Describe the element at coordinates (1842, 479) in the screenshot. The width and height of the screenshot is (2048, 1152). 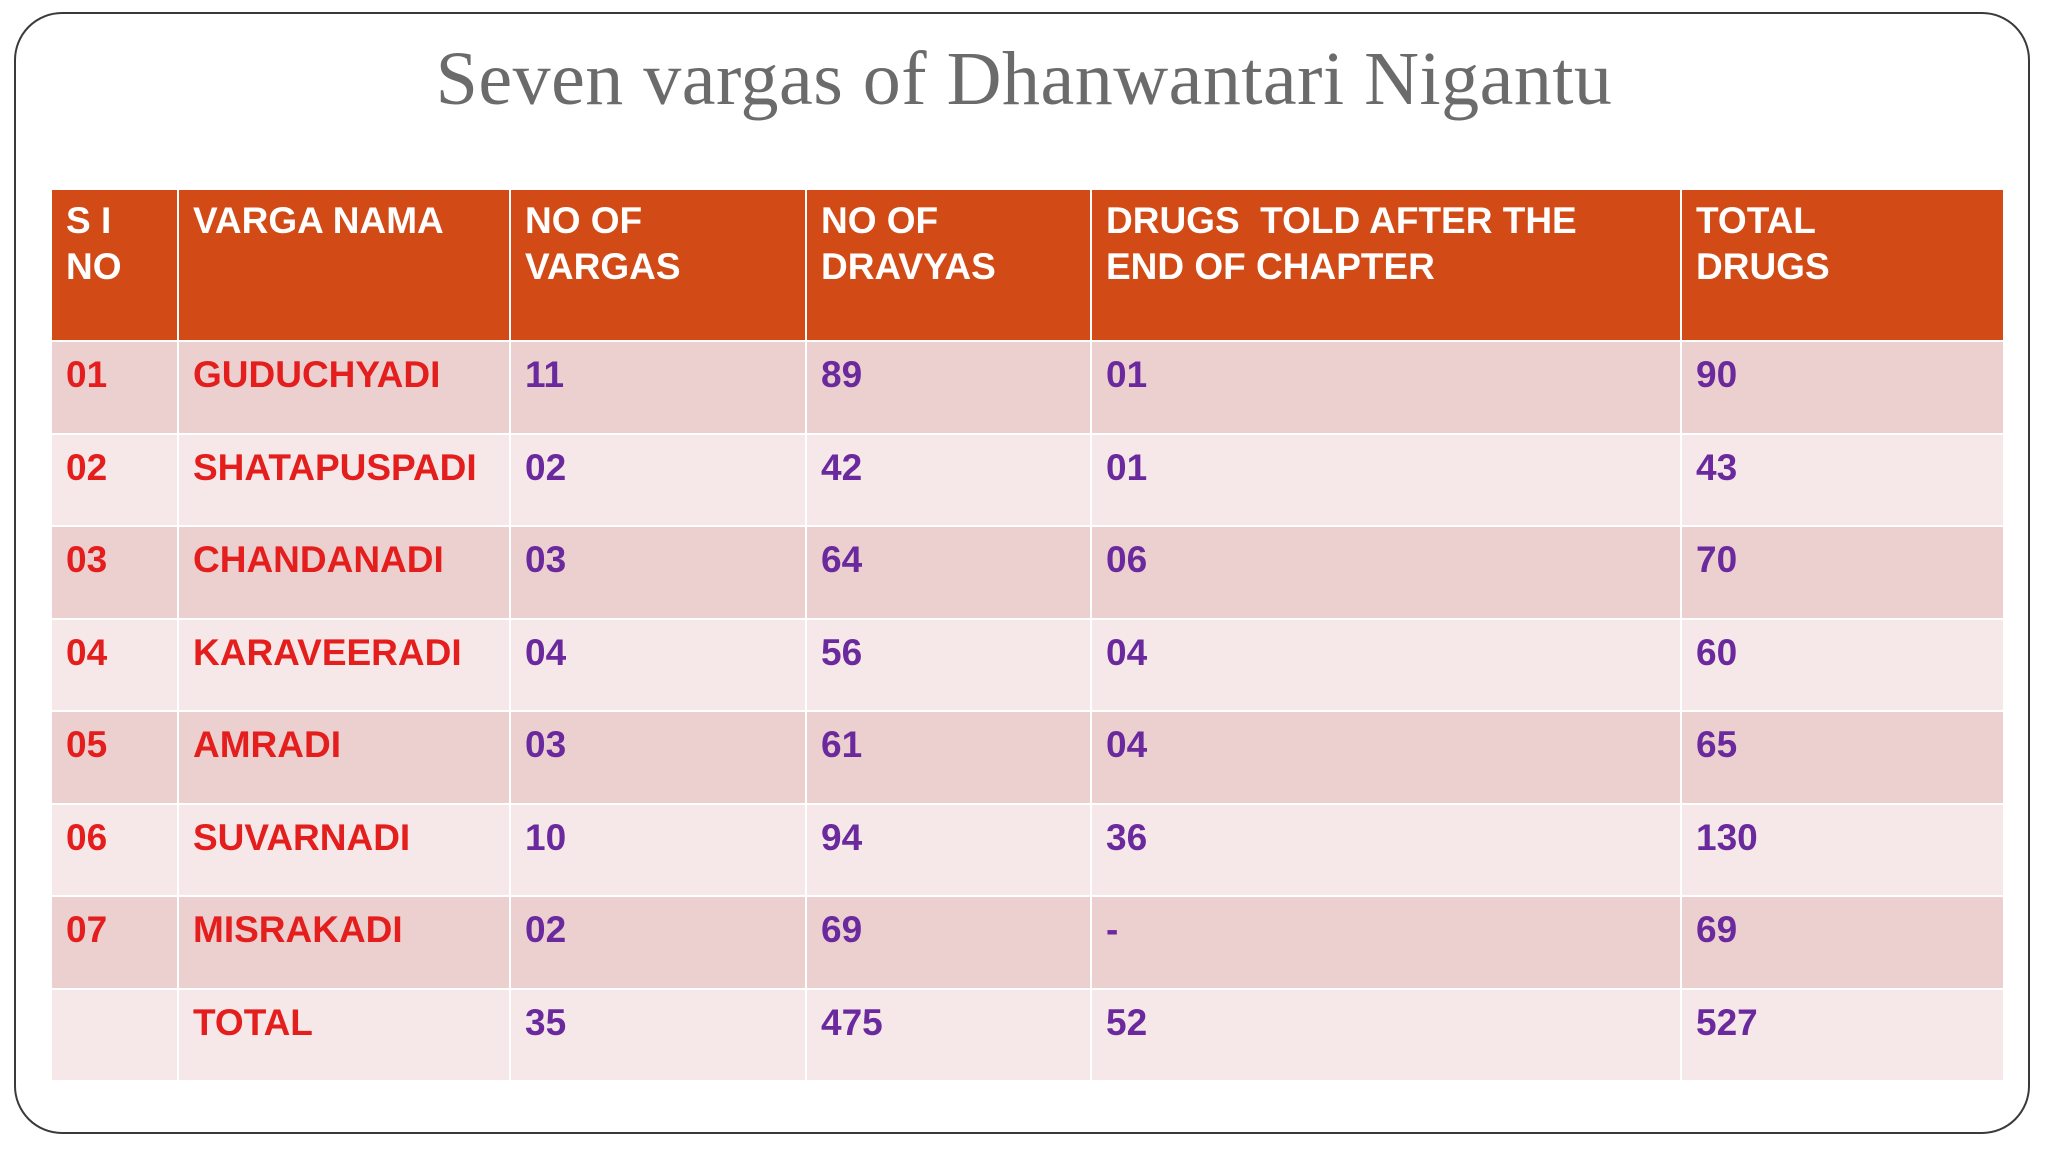
I see `cell-total-drugs: 43` at that location.